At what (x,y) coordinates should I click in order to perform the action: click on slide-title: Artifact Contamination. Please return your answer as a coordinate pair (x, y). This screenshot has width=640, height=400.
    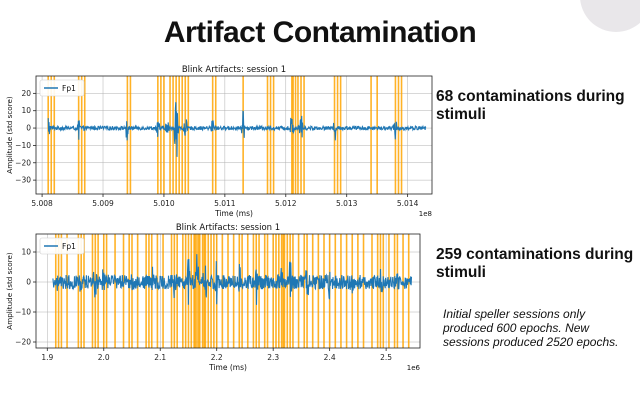
    Looking at the image, I should click on (320, 32).